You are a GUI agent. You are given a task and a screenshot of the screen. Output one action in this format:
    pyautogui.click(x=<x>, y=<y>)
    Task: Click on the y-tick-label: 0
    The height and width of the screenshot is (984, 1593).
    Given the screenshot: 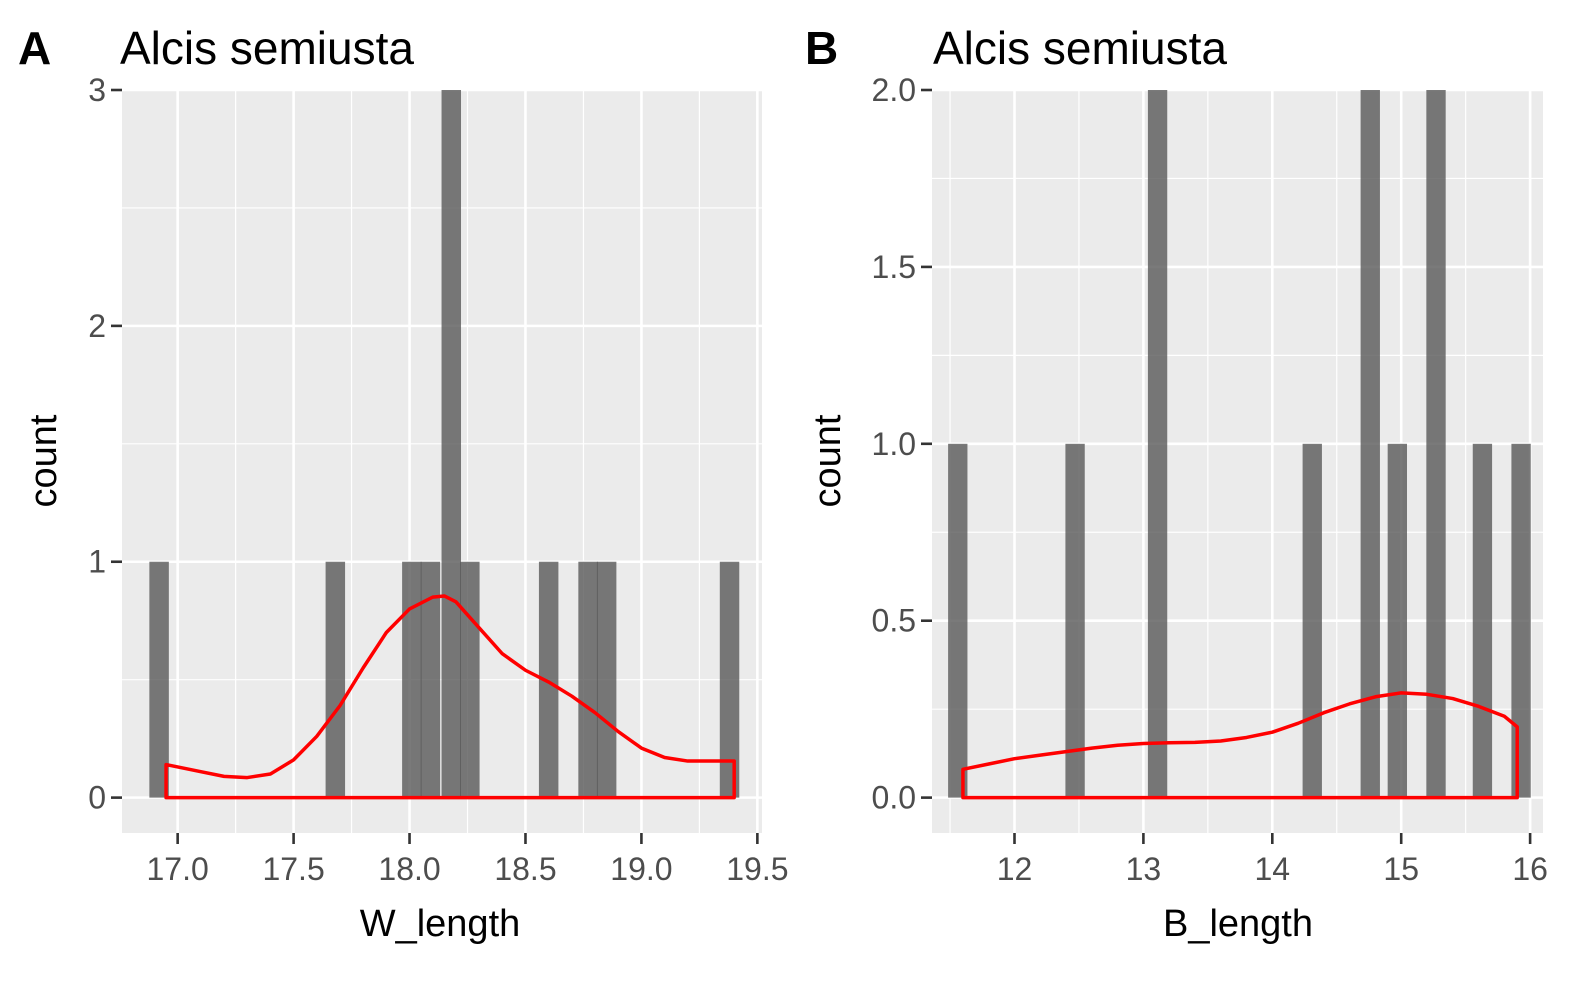 What is the action you would take?
    pyautogui.click(x=97, y=798)
    